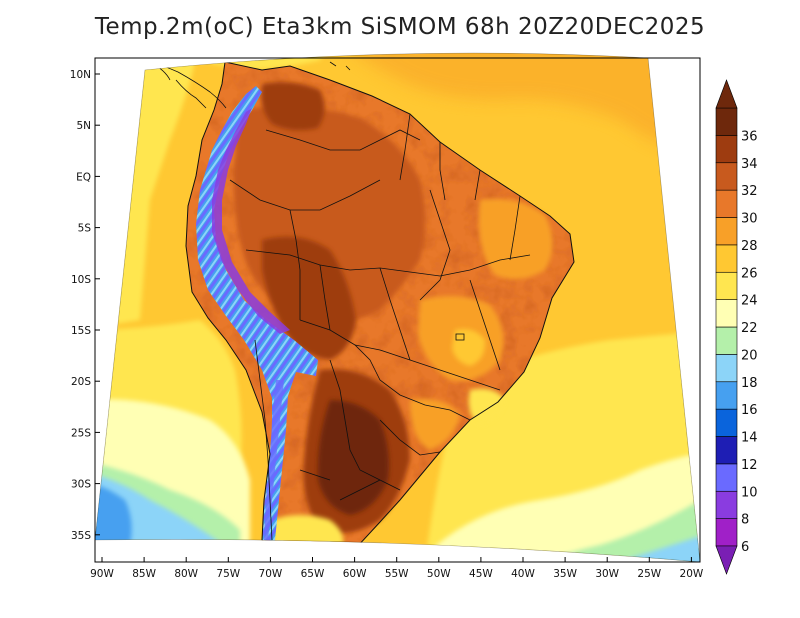 The height and width of the screenshot is (618, 800). Describe the element at coordinates (81, 280) in the screenshot. I see `lat-tick-label: 10S` at that location.